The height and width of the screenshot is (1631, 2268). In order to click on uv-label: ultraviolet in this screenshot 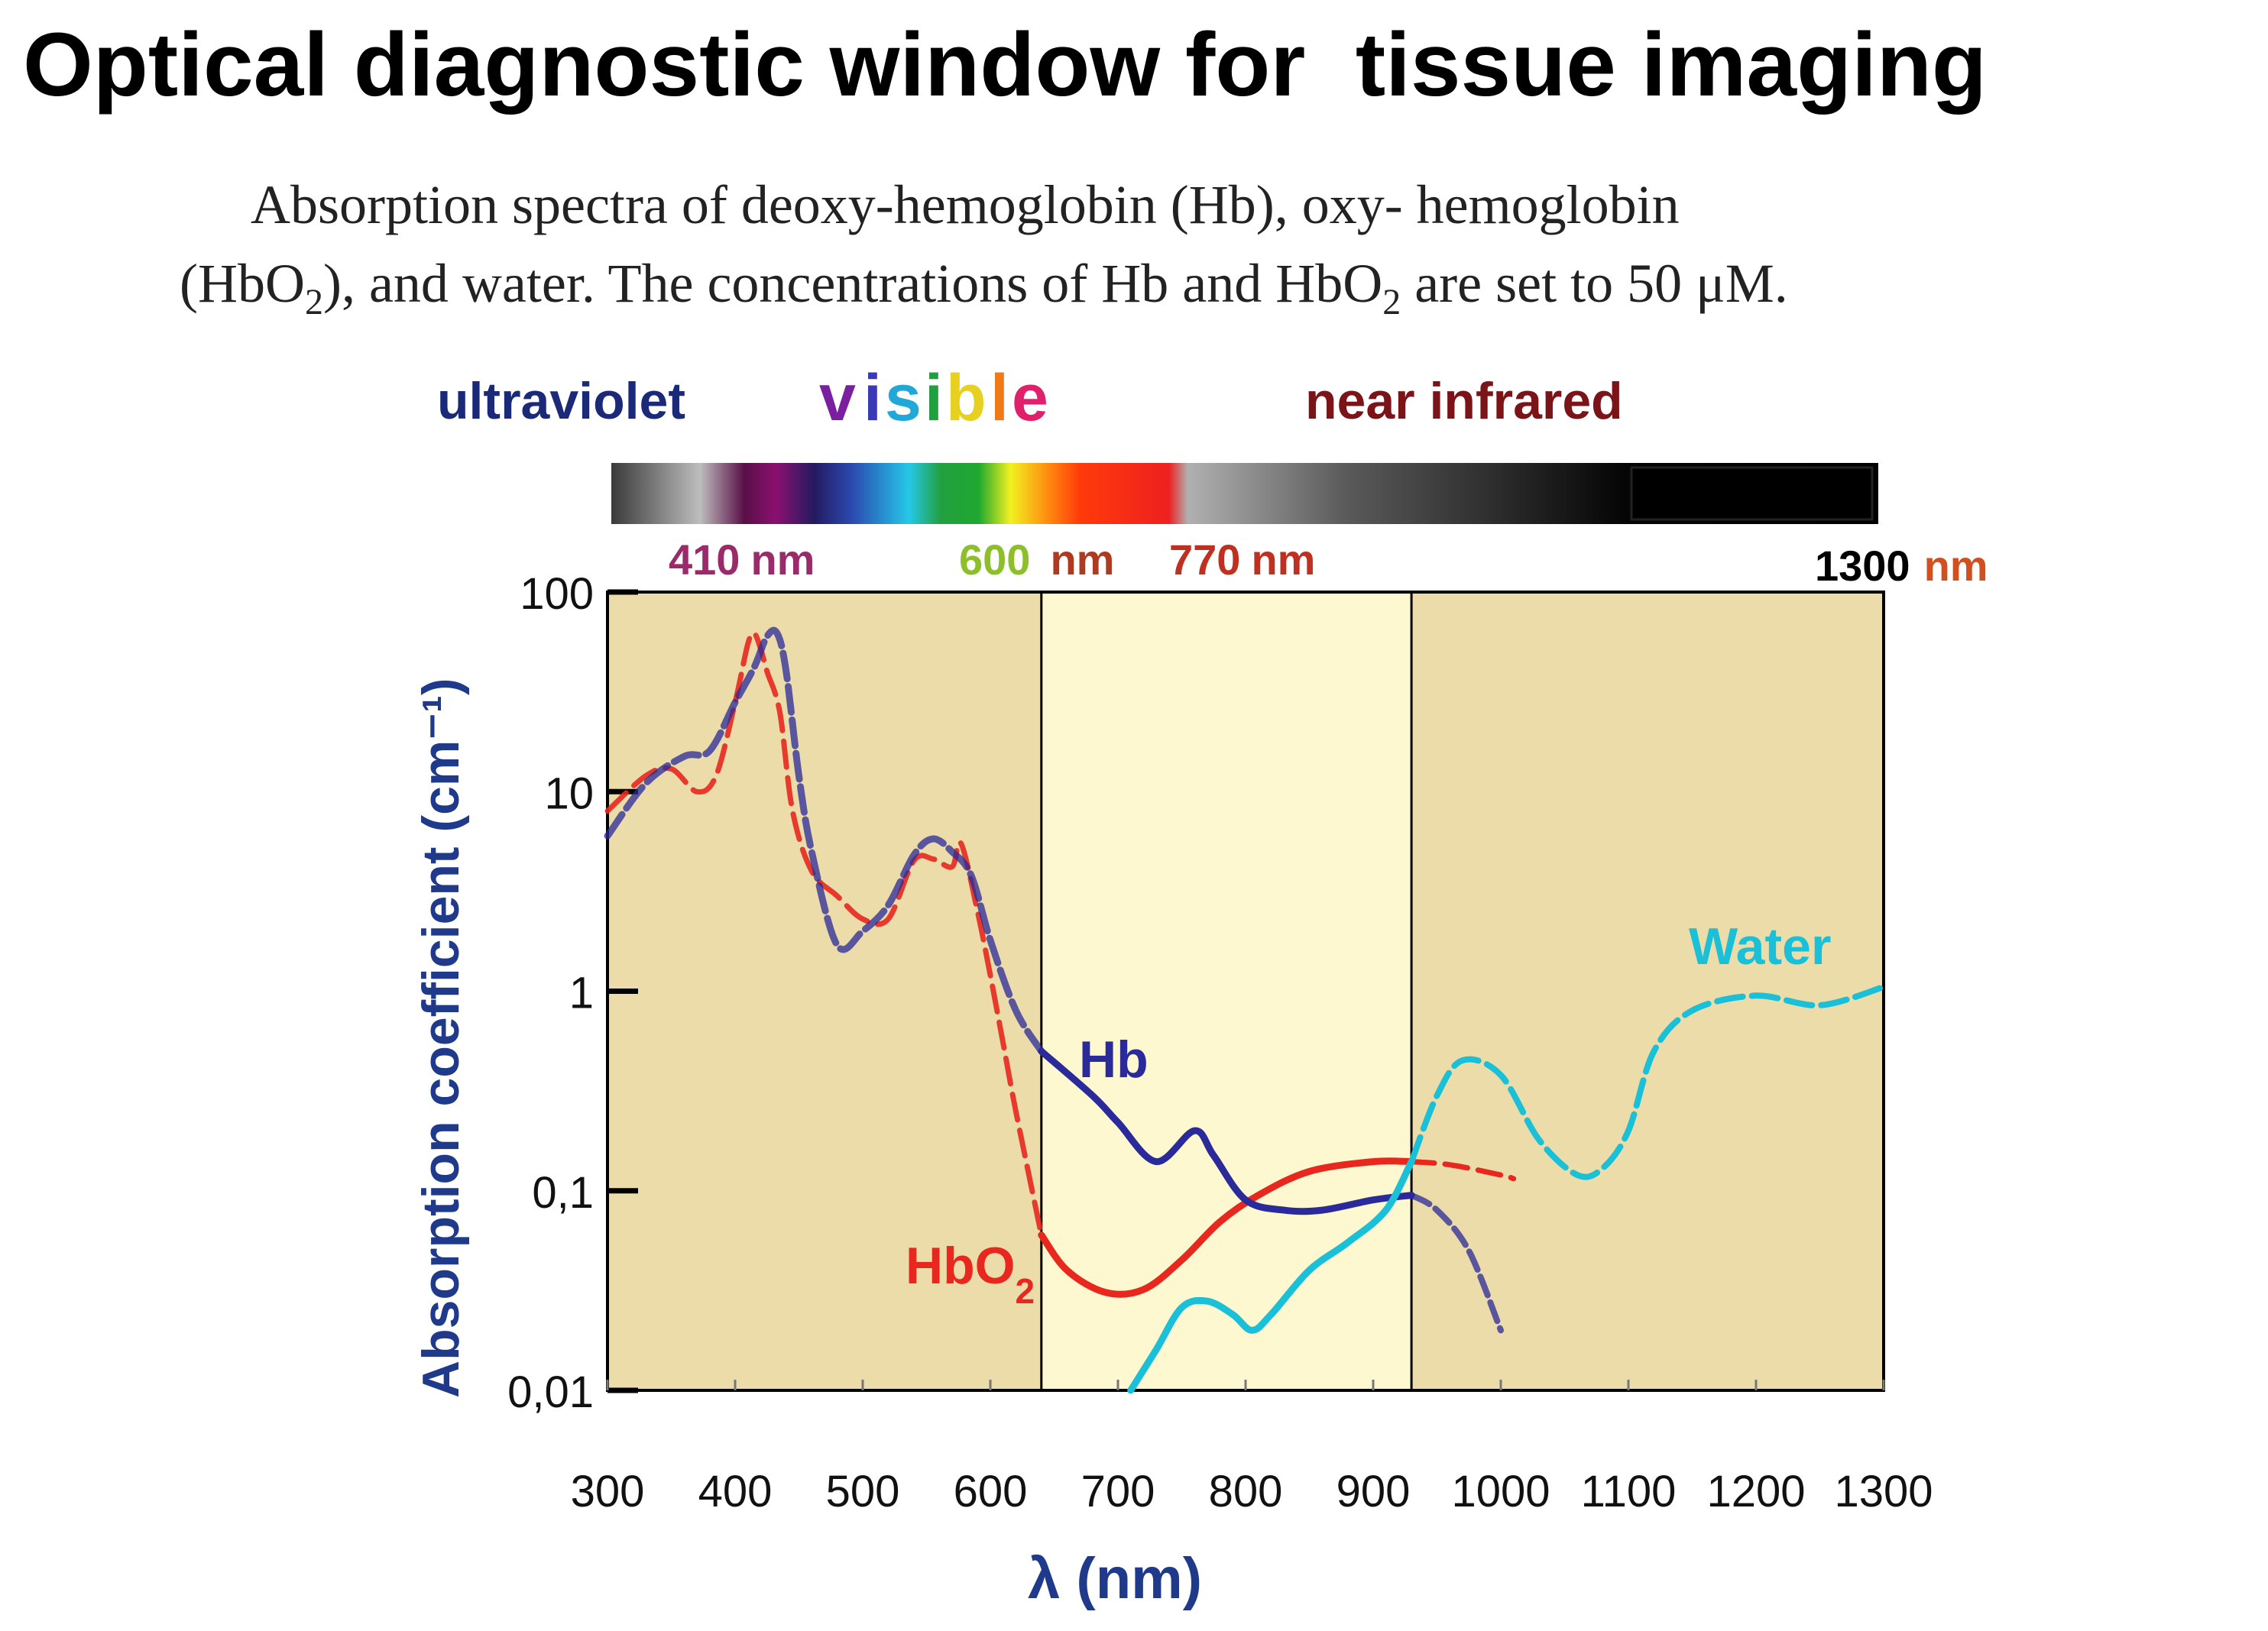, I will do `click(561, 401)`.